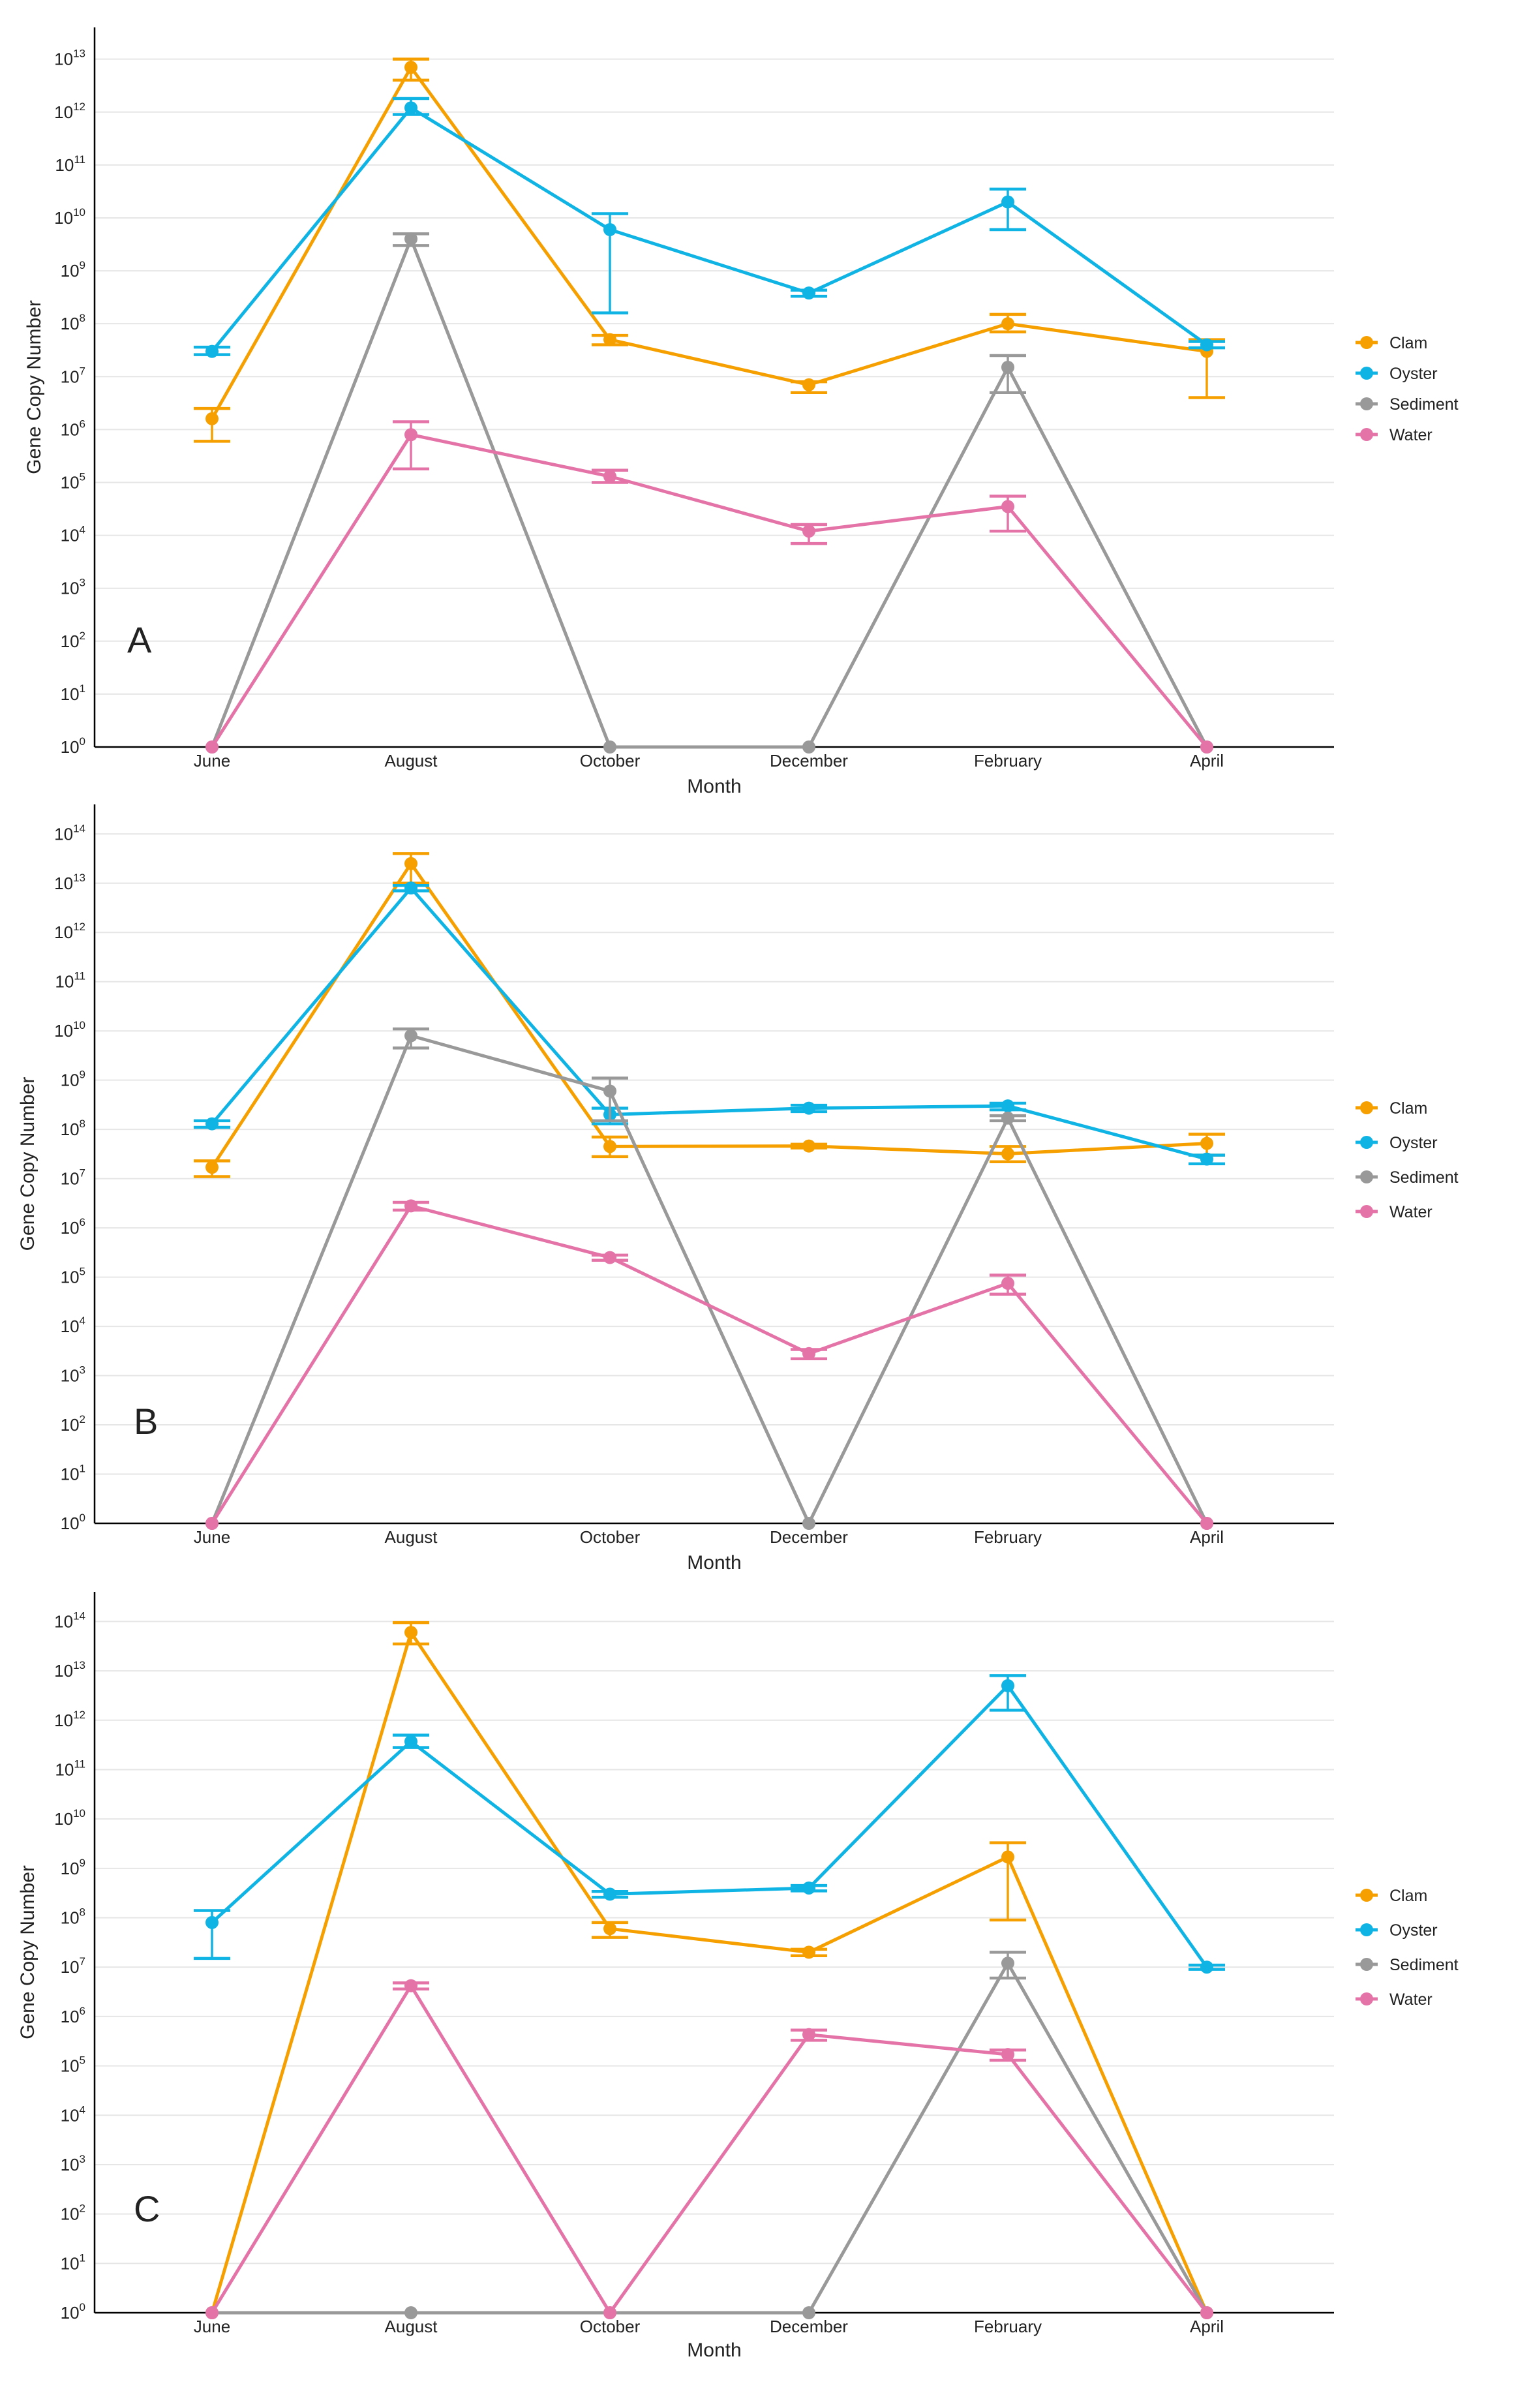  I want to click on x-tick-label: August, so click(411, 761).